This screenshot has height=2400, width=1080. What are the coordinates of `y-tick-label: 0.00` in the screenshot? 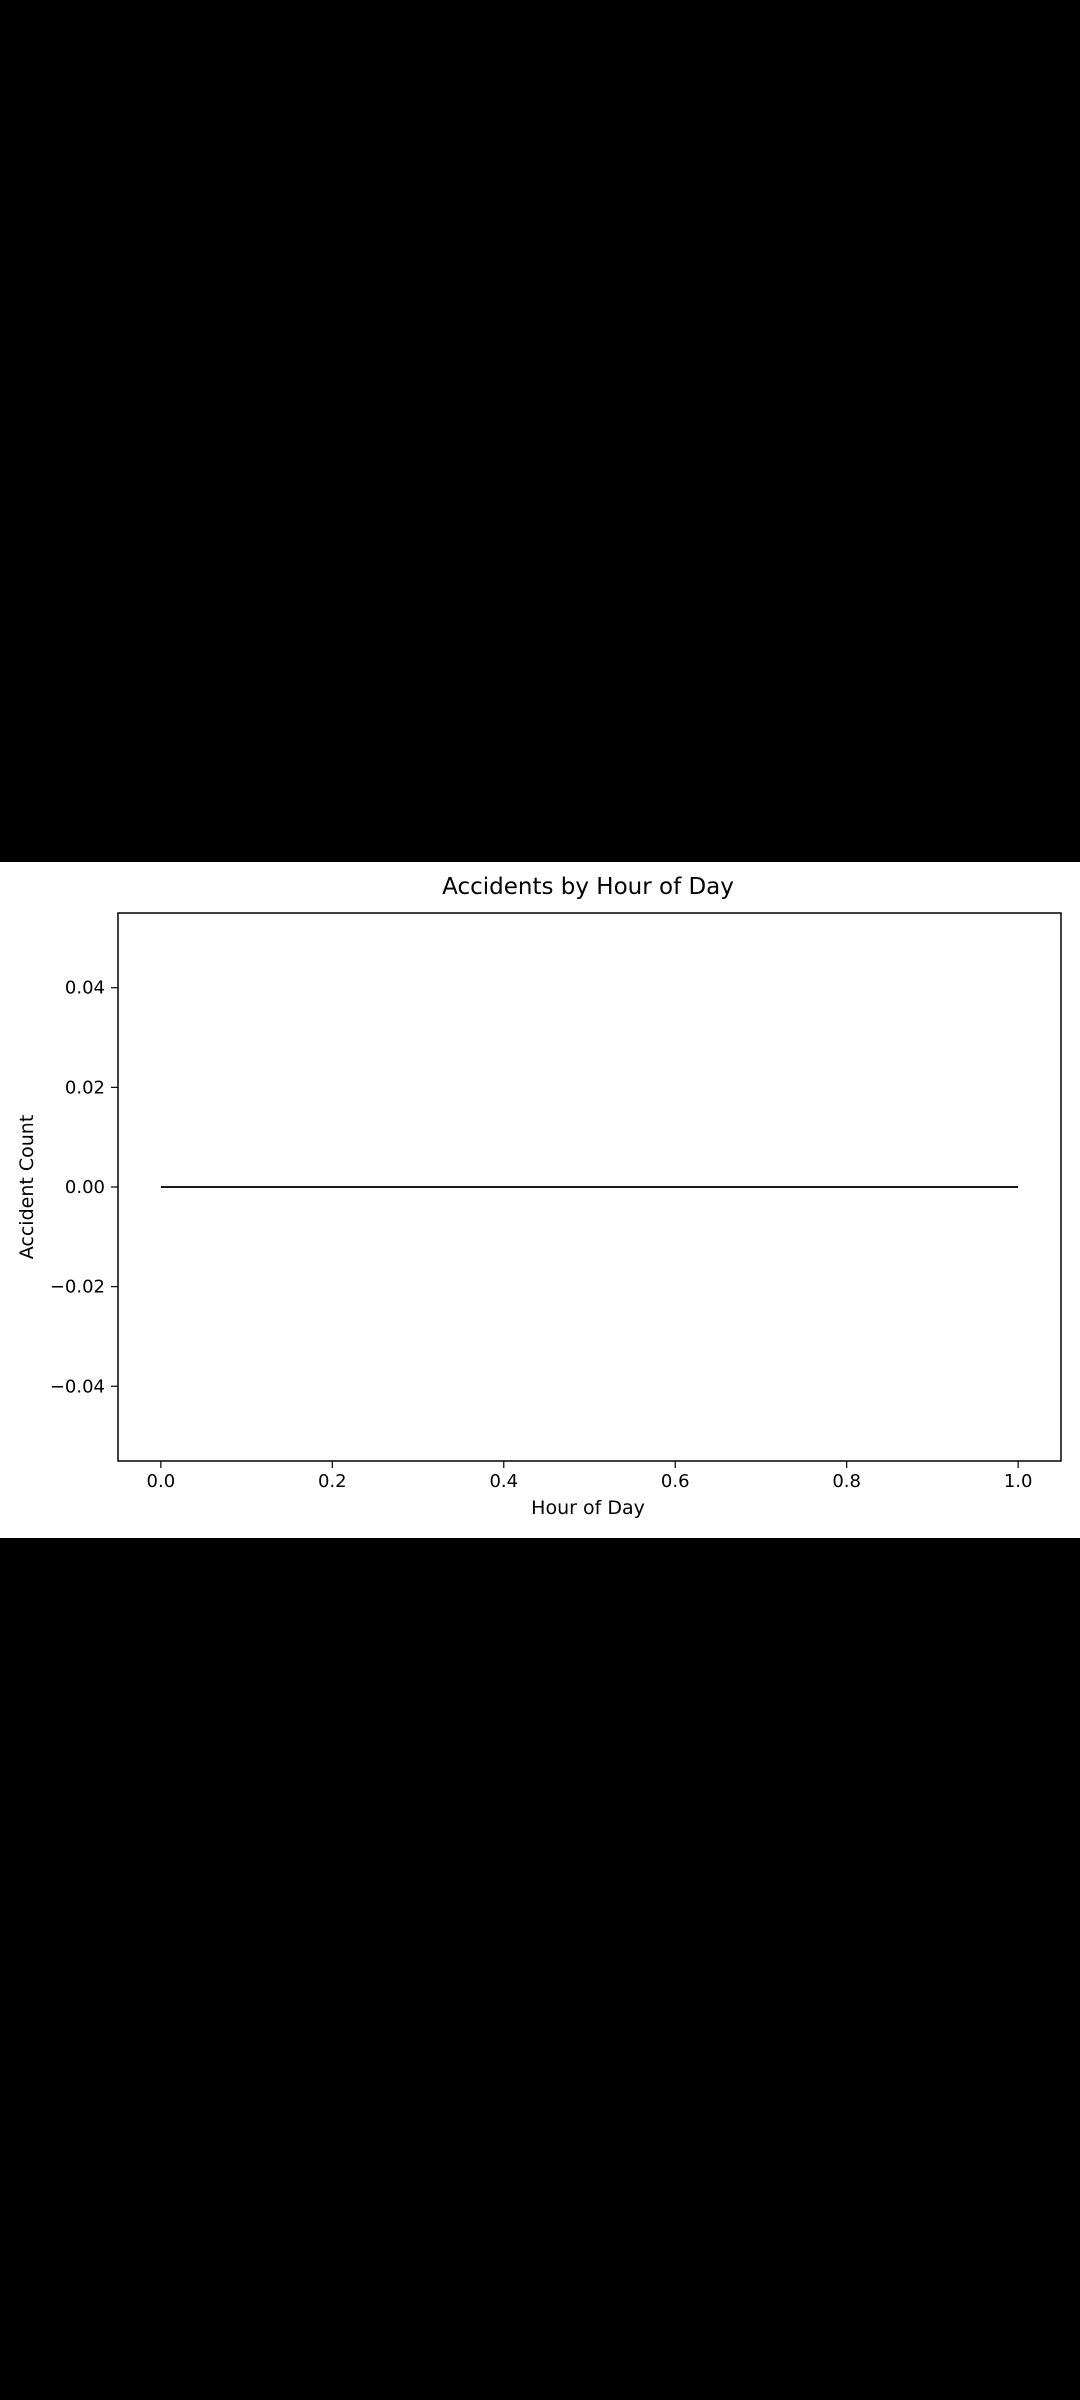 It's located at (85, 1187).